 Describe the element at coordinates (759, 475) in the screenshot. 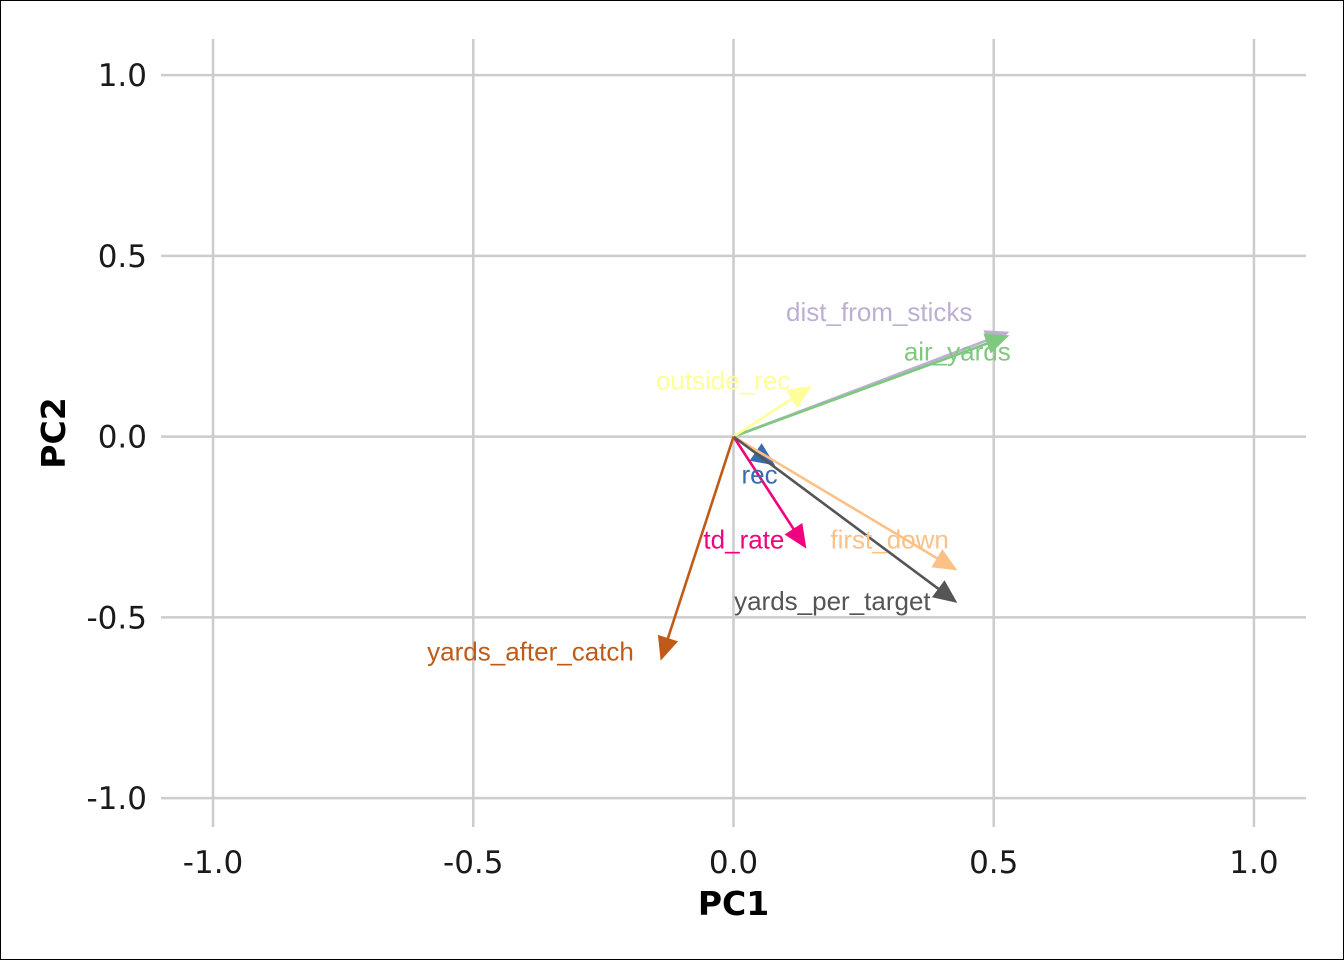

I see `vector-label-rec: rec` at that location.